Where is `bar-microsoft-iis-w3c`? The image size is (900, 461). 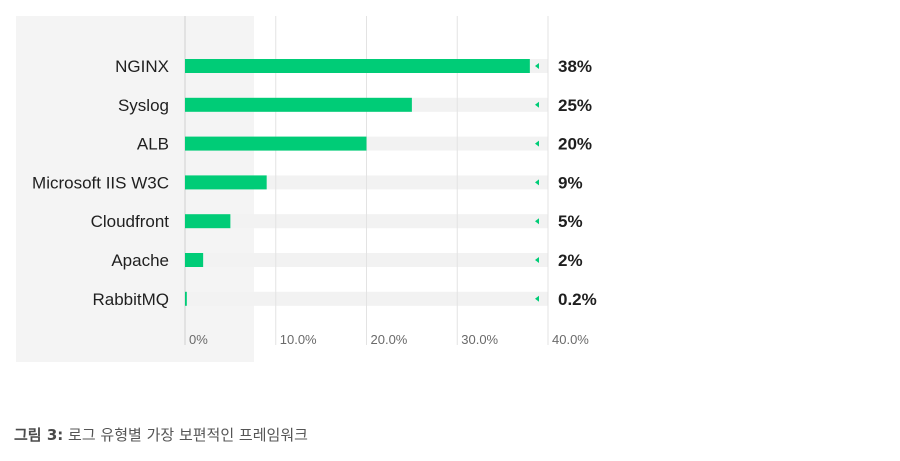
bar-microsoft-iis-w3c is located at coordinates (226, 182).